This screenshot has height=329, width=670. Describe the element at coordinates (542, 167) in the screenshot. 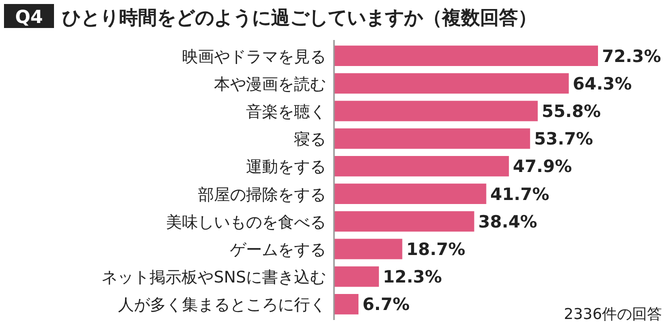

I see `data-label: 47.9%` at that location.